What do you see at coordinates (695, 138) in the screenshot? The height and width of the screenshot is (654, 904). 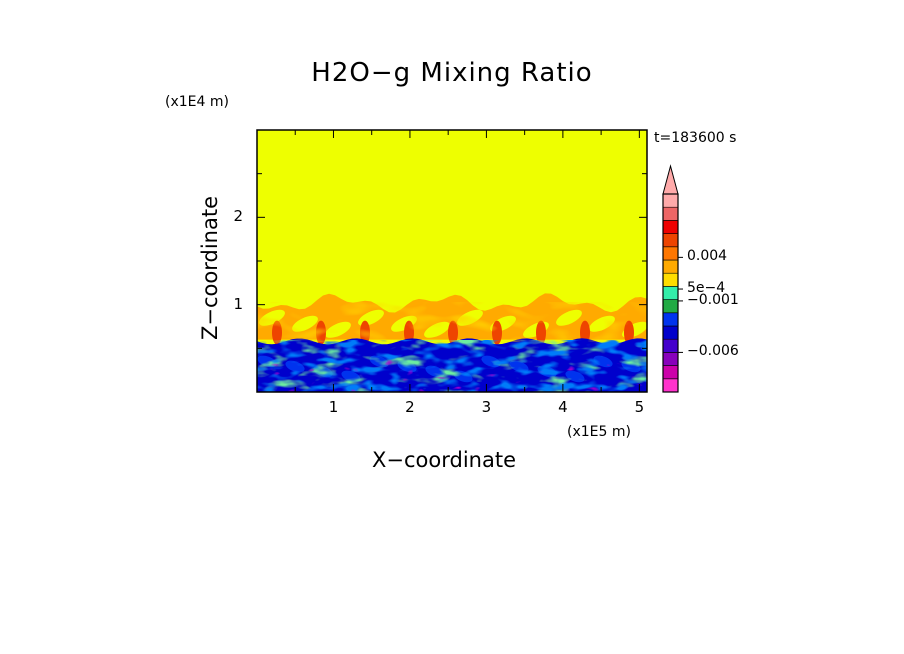 I see `time-label: t=183600 s` at bounding box center [695, 138].